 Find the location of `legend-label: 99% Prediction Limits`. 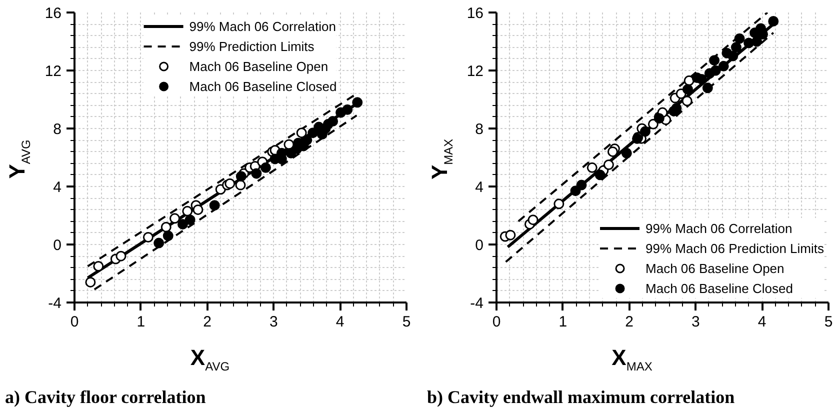

legend-label: 99% Prediction Limits is located at coordinates (251, 46).